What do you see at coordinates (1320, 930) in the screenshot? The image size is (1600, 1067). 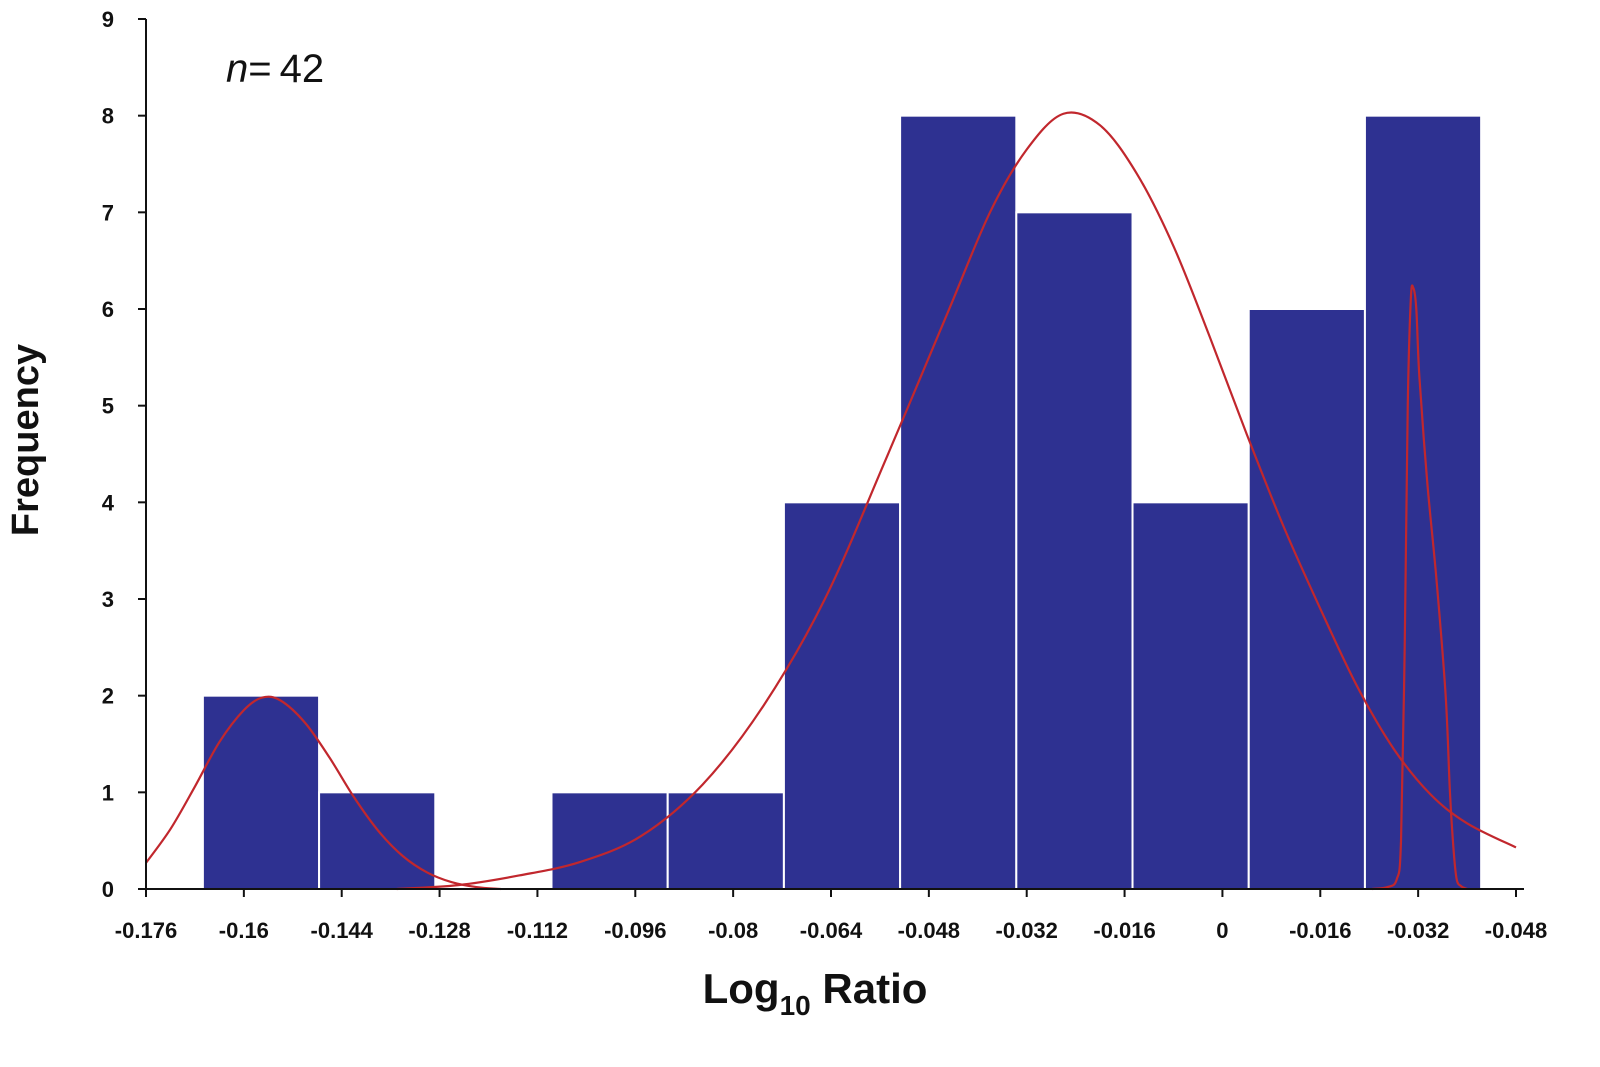 I see `x-tick-label-12: -0.016` at bounding box center [1320, 930].